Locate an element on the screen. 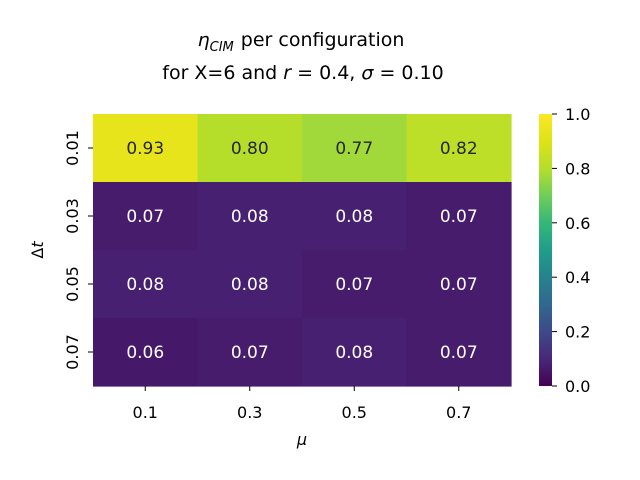  title-r-value: = 0.4, is located at coordinates (326, 73).